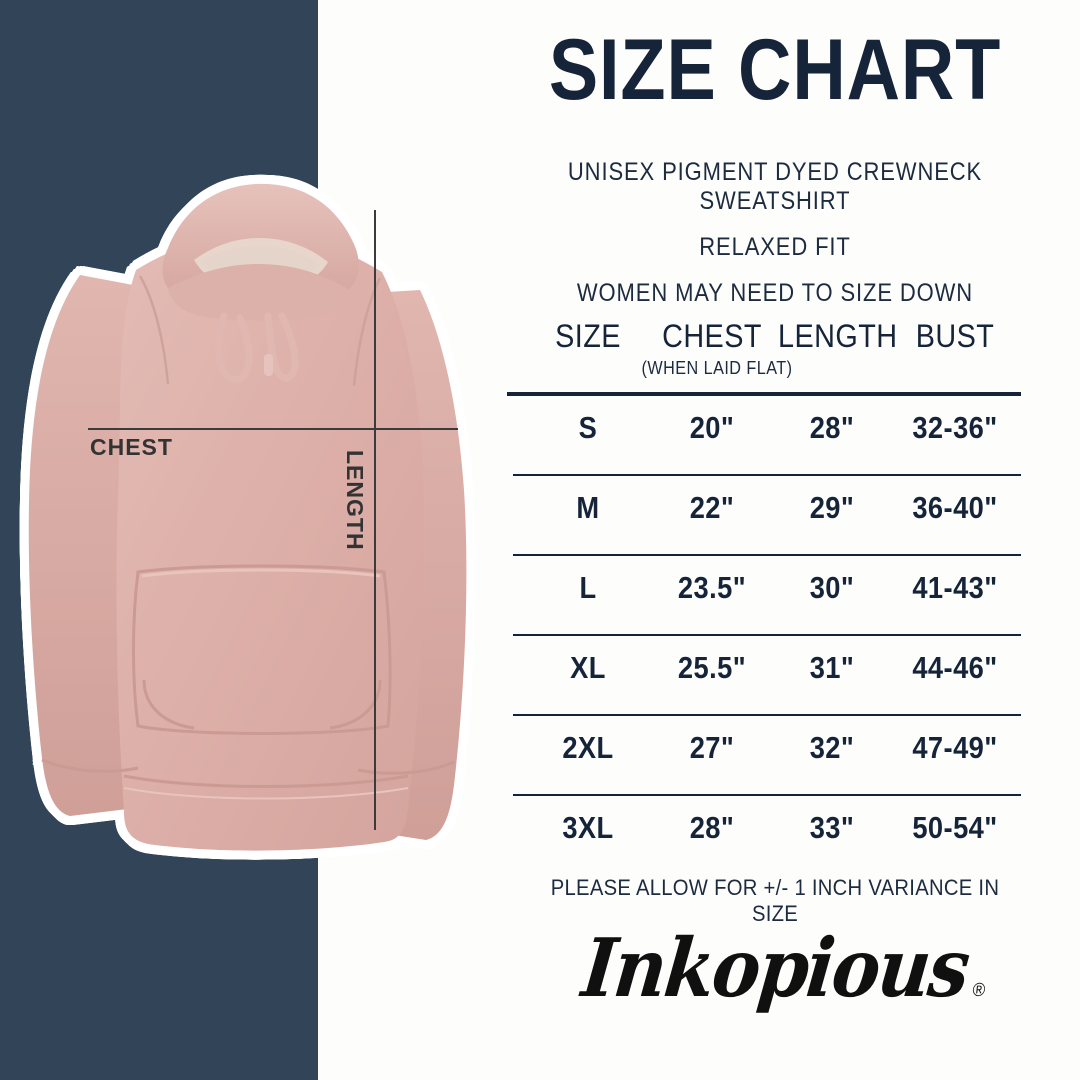  Describe the element at coordinates (712, 747) in the screenshot. I see `cell-chest: 27"` at that location.